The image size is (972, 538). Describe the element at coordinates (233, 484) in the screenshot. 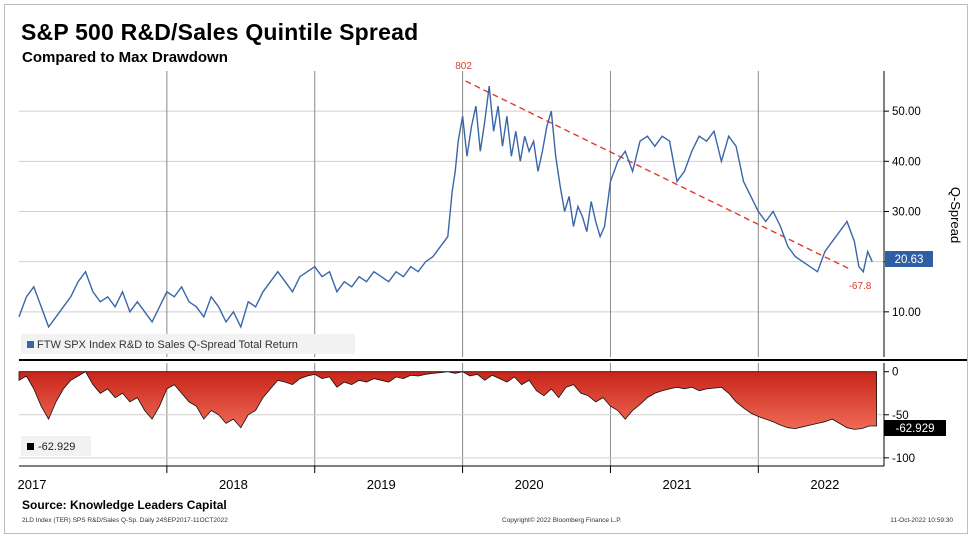

I see `x-tick-label: 2018` at that location.